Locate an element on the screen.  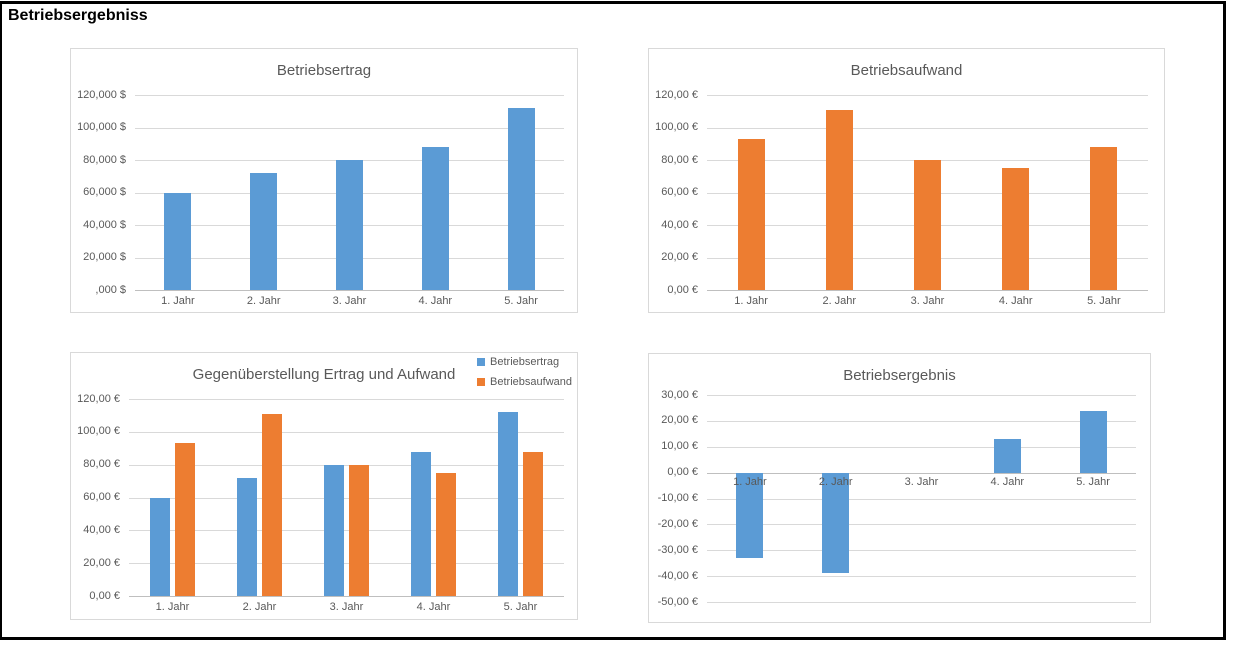
y-tick-label: -10,00 € is located at coordinates (677, 498).